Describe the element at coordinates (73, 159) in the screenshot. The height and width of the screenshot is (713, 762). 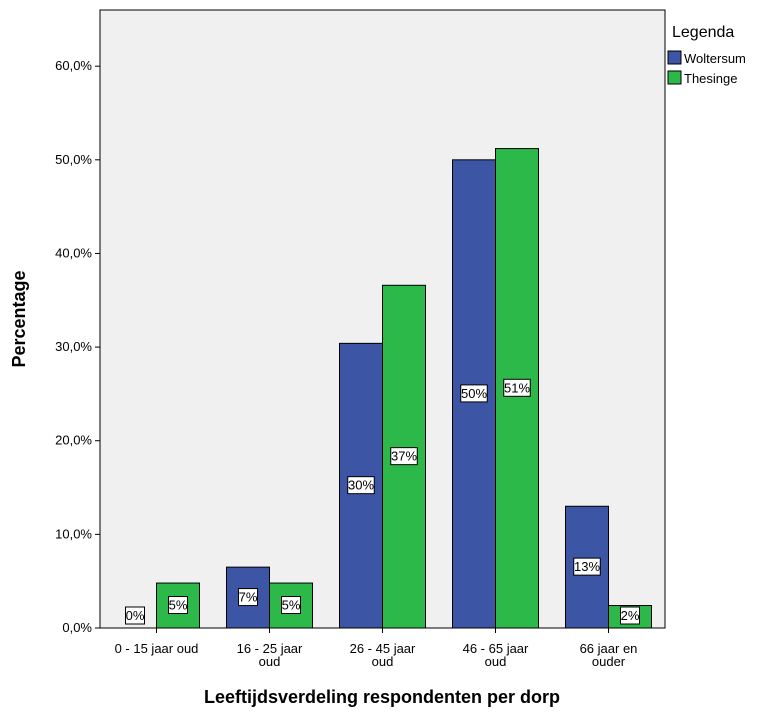
I see `y-tick-label: 50,0%` at that location.